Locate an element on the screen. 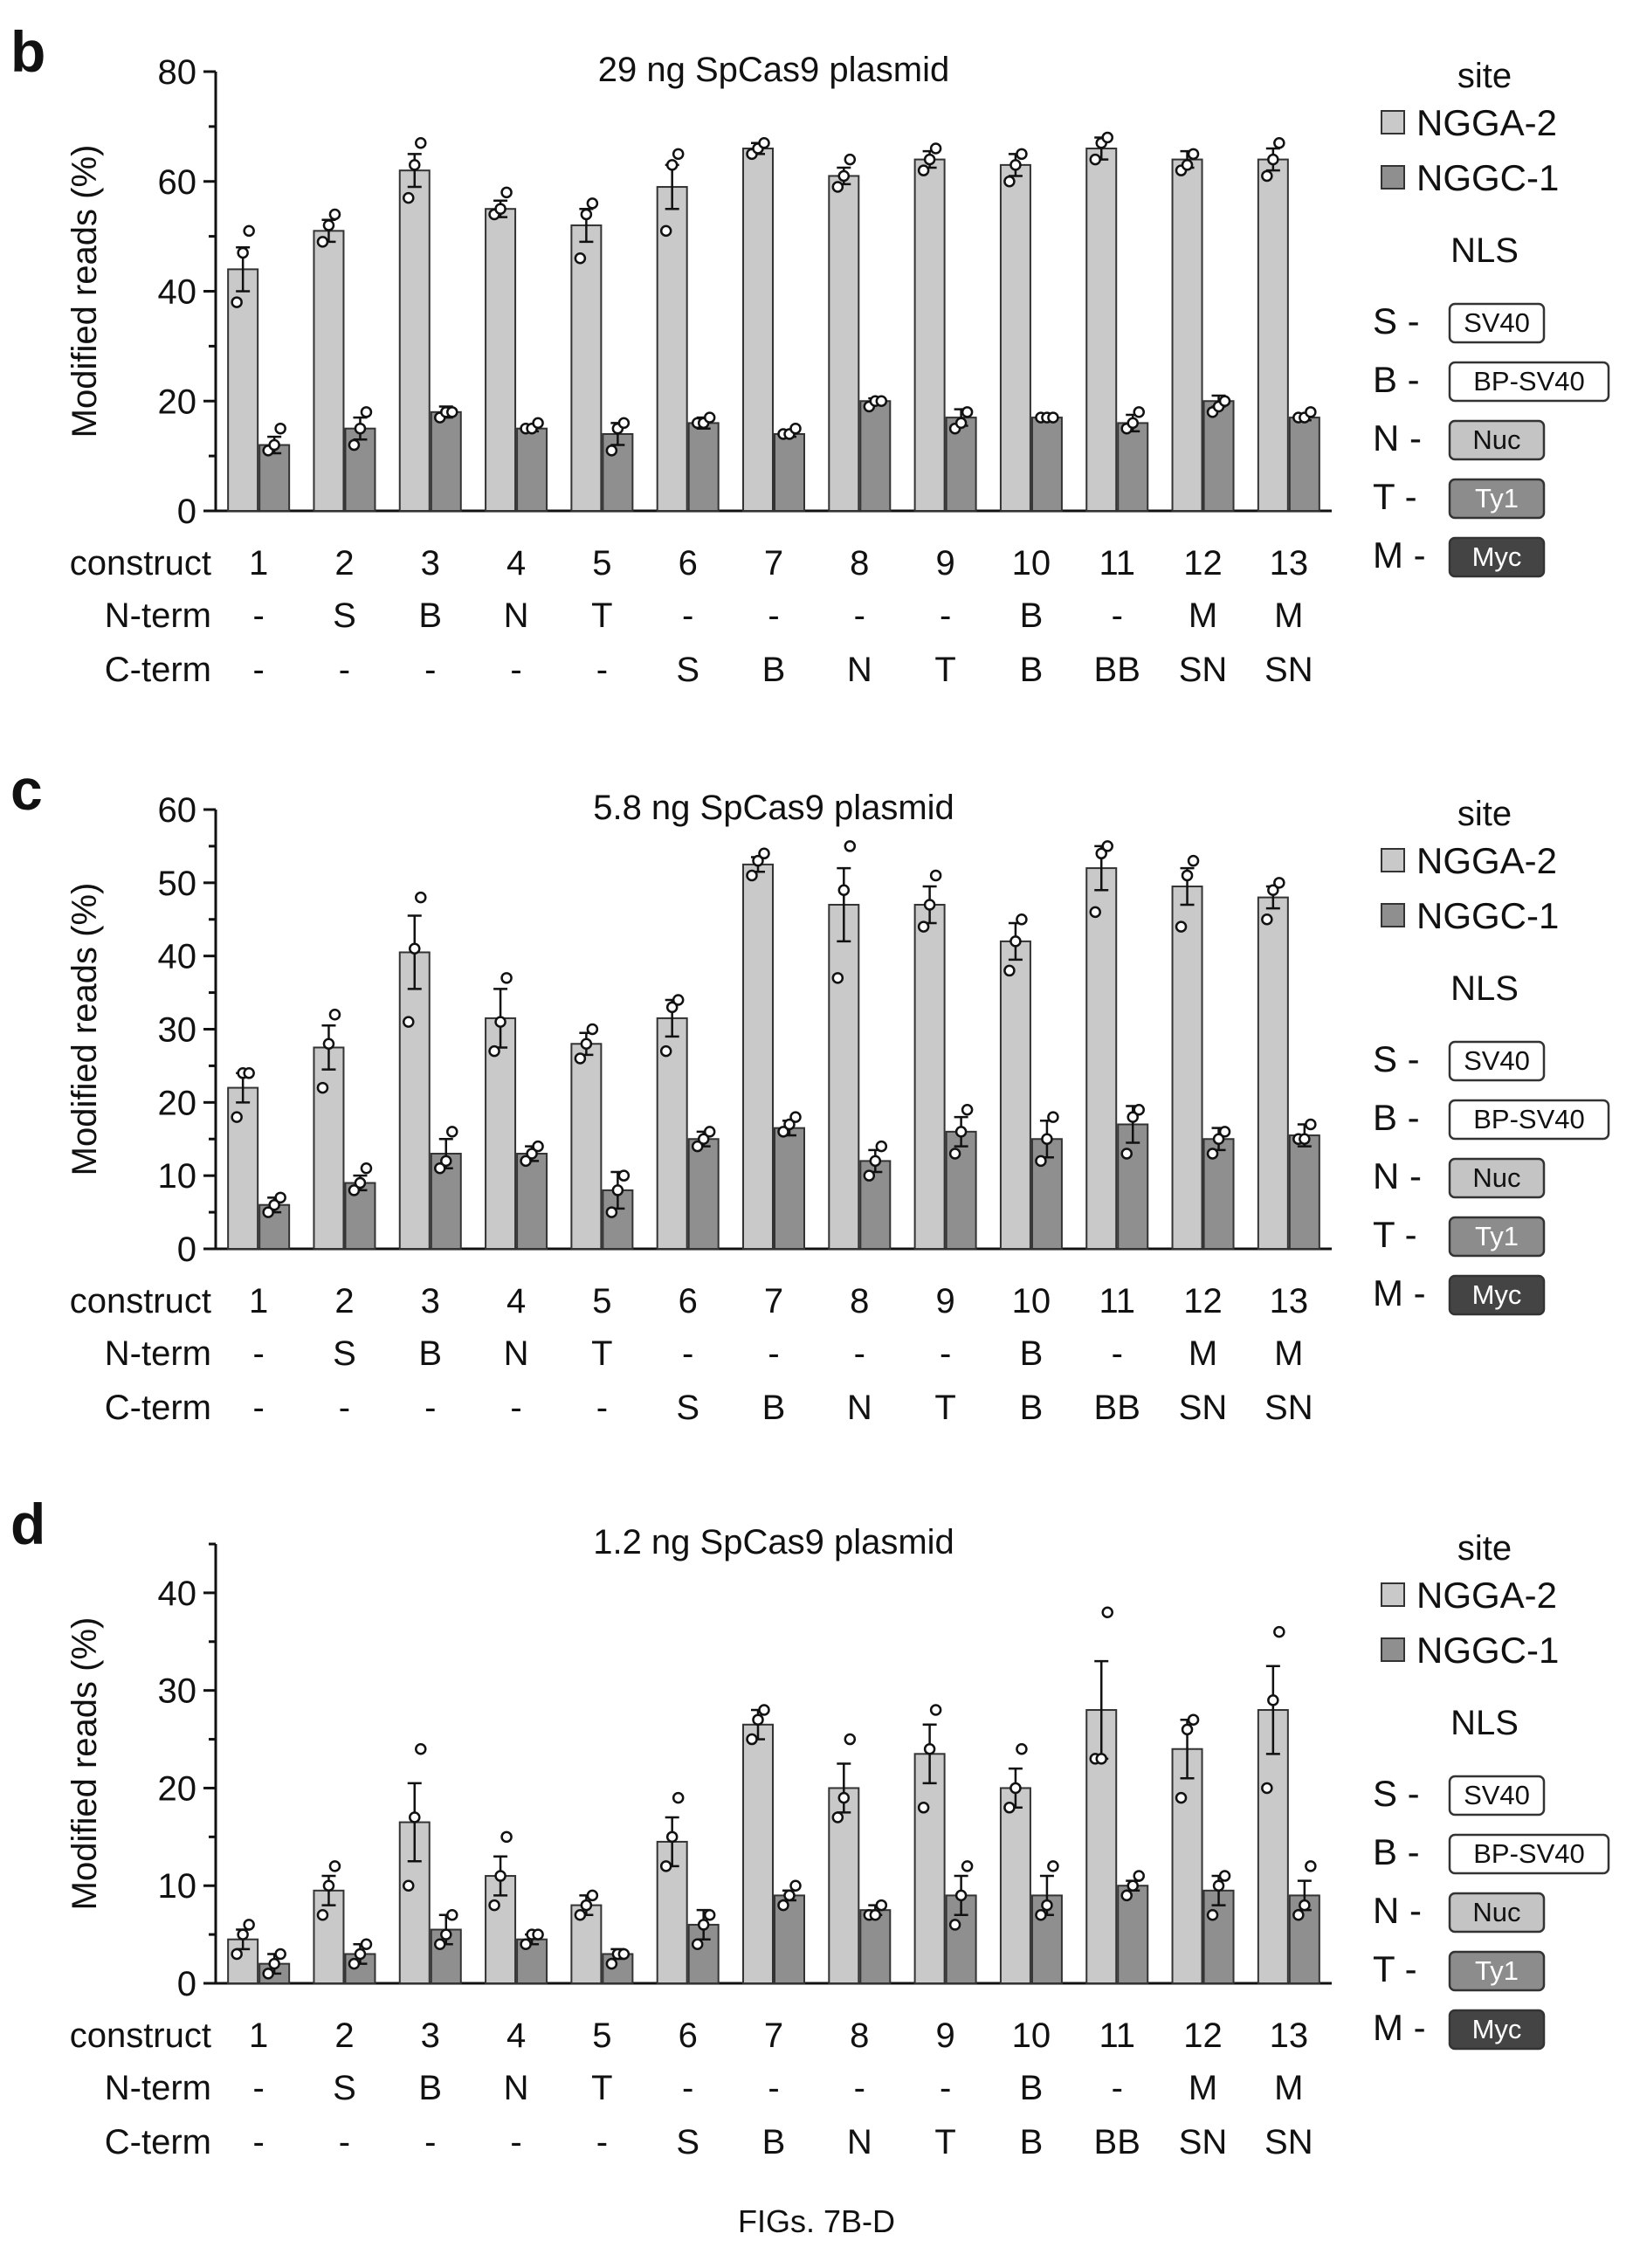 This screenshot has height=2268, width=1633. legend-nls-key: S - is located at coordinates (1396, 320).